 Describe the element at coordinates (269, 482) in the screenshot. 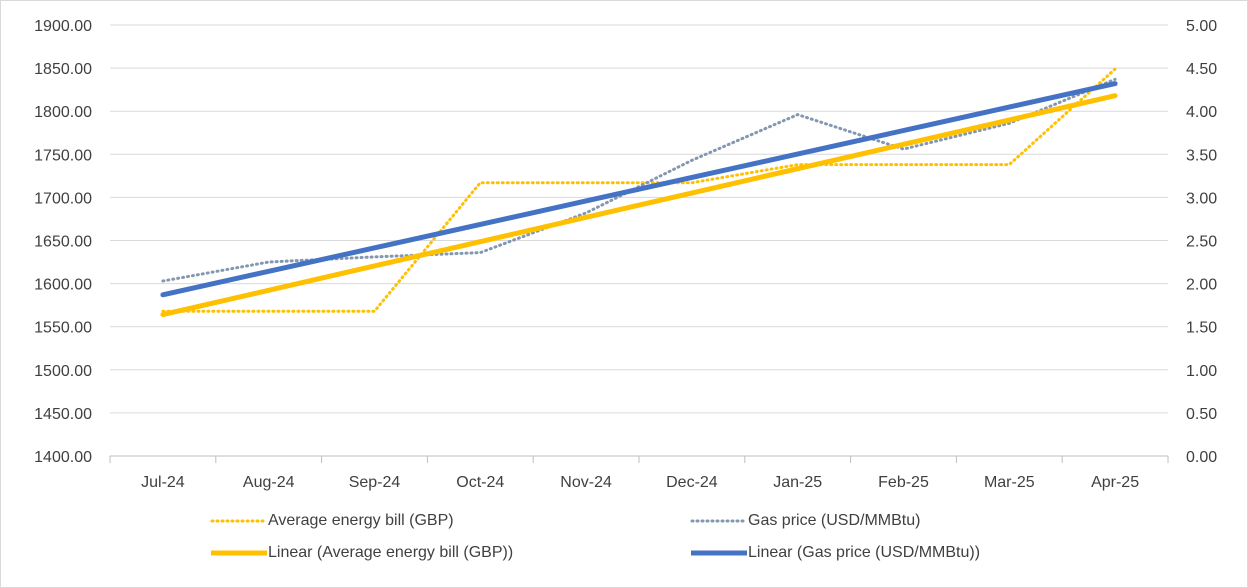

I see `x-tick-label: Aug-24` at that location.